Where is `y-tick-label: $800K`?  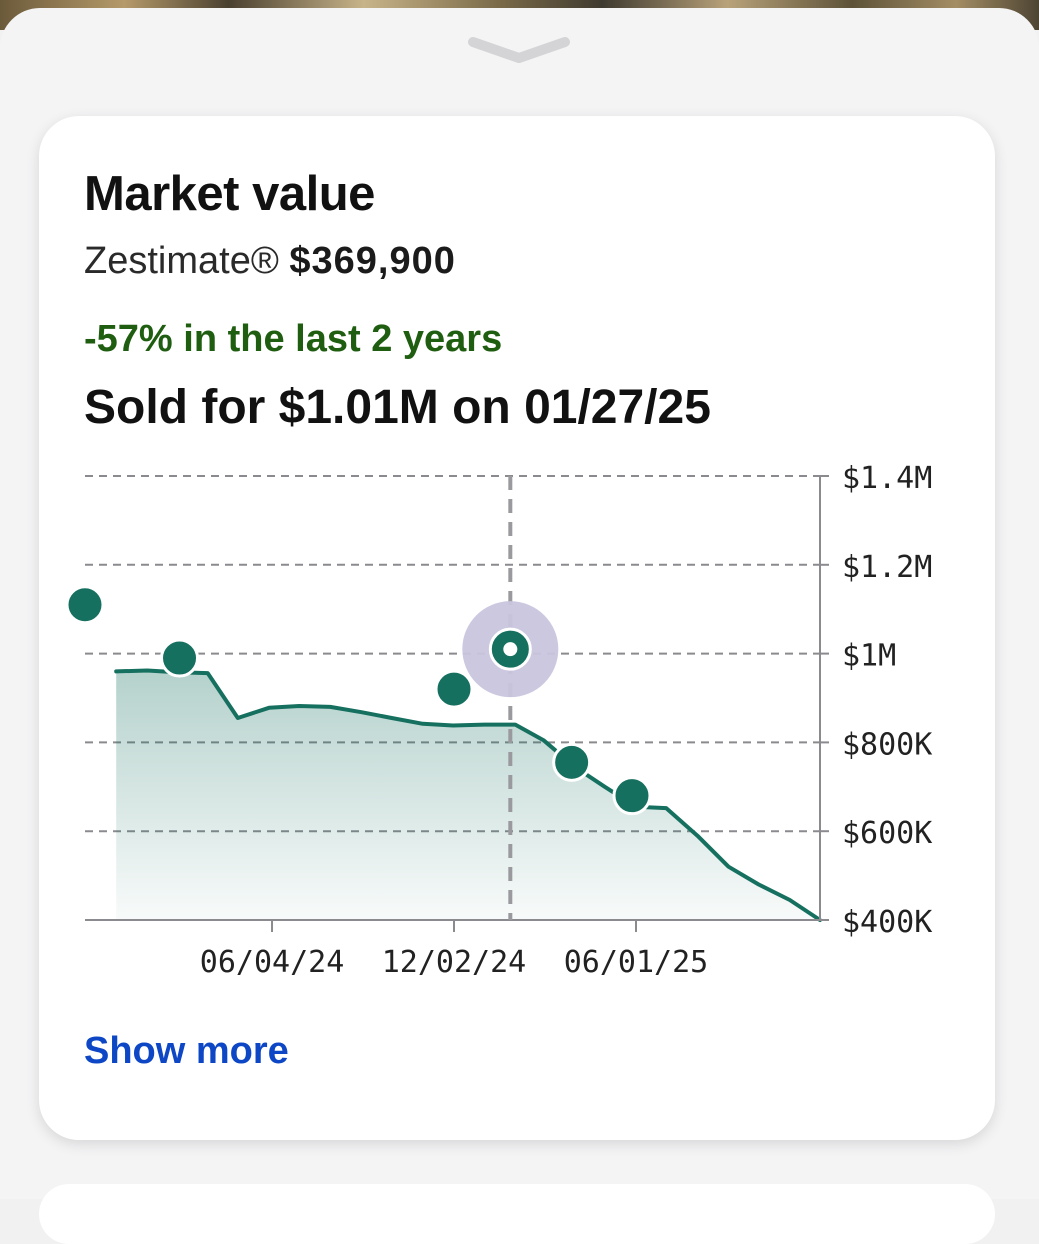
y-tick-label: $800K is located at coordinates (887, 744).